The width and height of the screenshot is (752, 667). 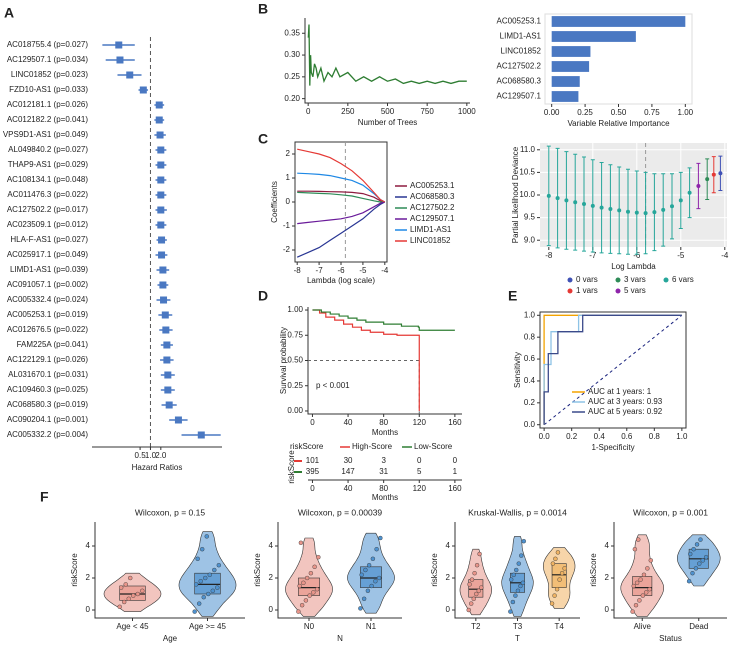 I want to click on legend-label: 1 vars, so click(x=587, y=290).